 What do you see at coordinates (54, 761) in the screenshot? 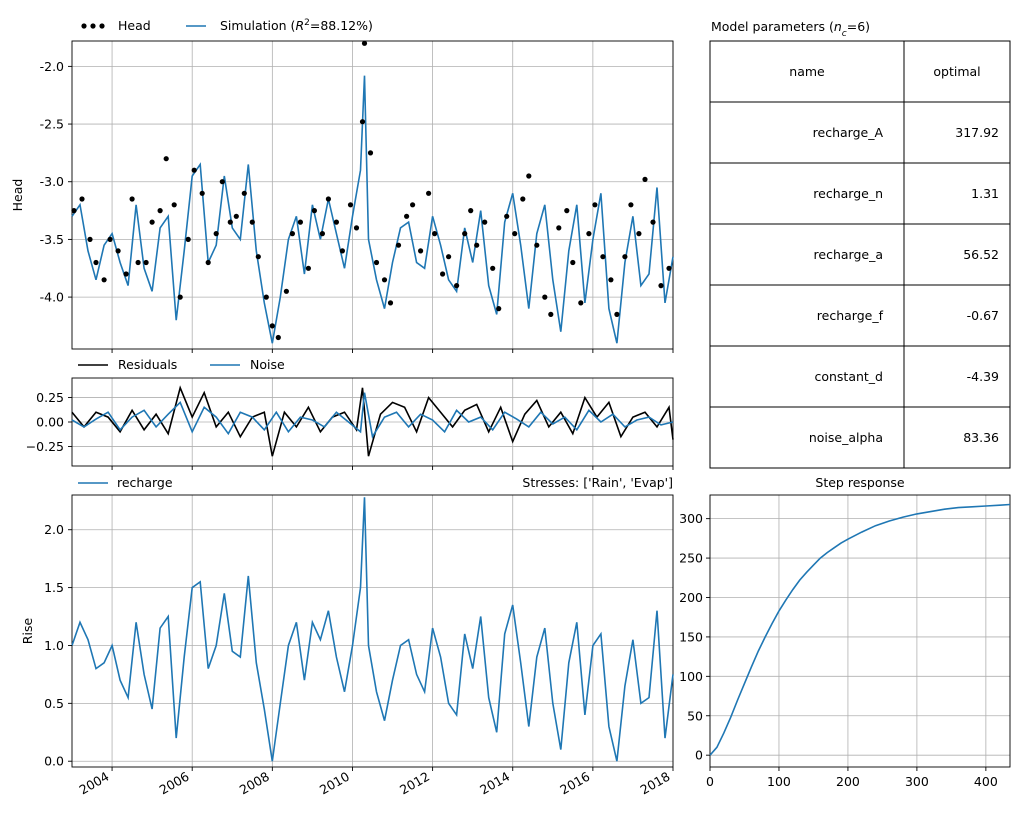
I see `y-tick-label: 0.0` at bounding box center [54, 761].